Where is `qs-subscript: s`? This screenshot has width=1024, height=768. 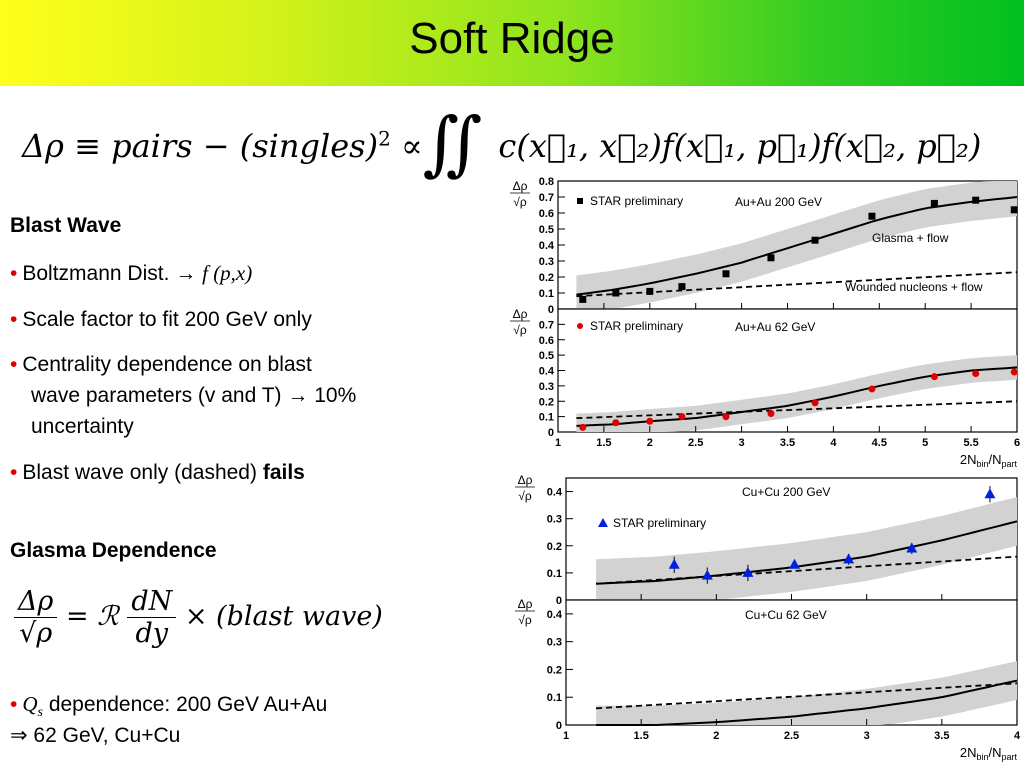
qs-subscript: s is located at coordinates (40, 713).